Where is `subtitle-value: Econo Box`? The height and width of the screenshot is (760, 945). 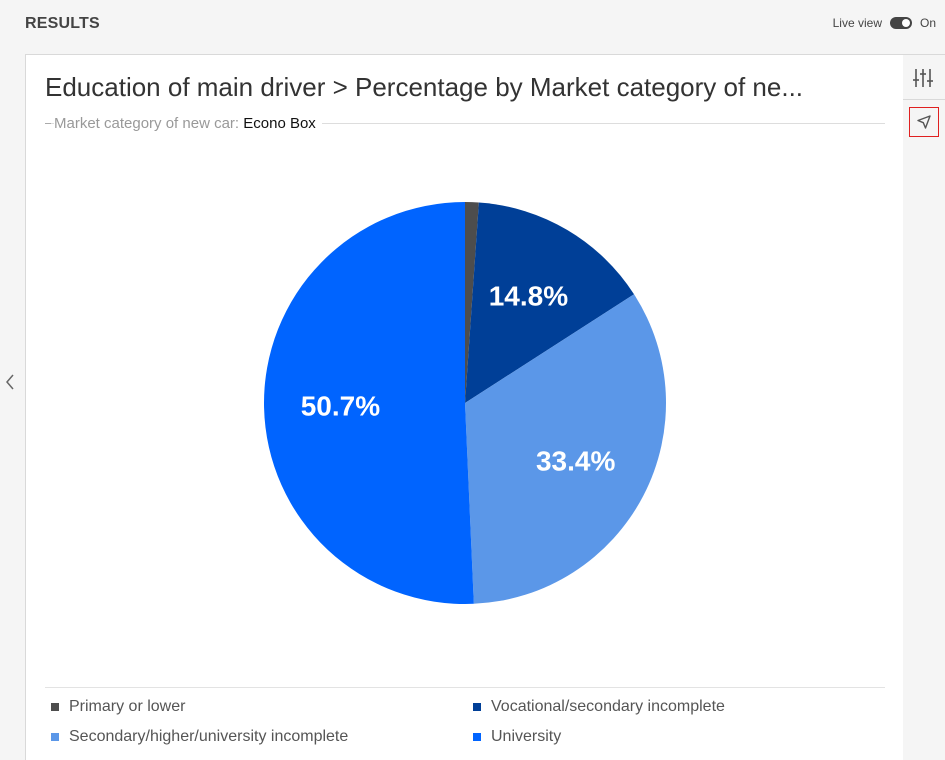
subtitle-value: Econo Box is located at coordinates (279, 123).